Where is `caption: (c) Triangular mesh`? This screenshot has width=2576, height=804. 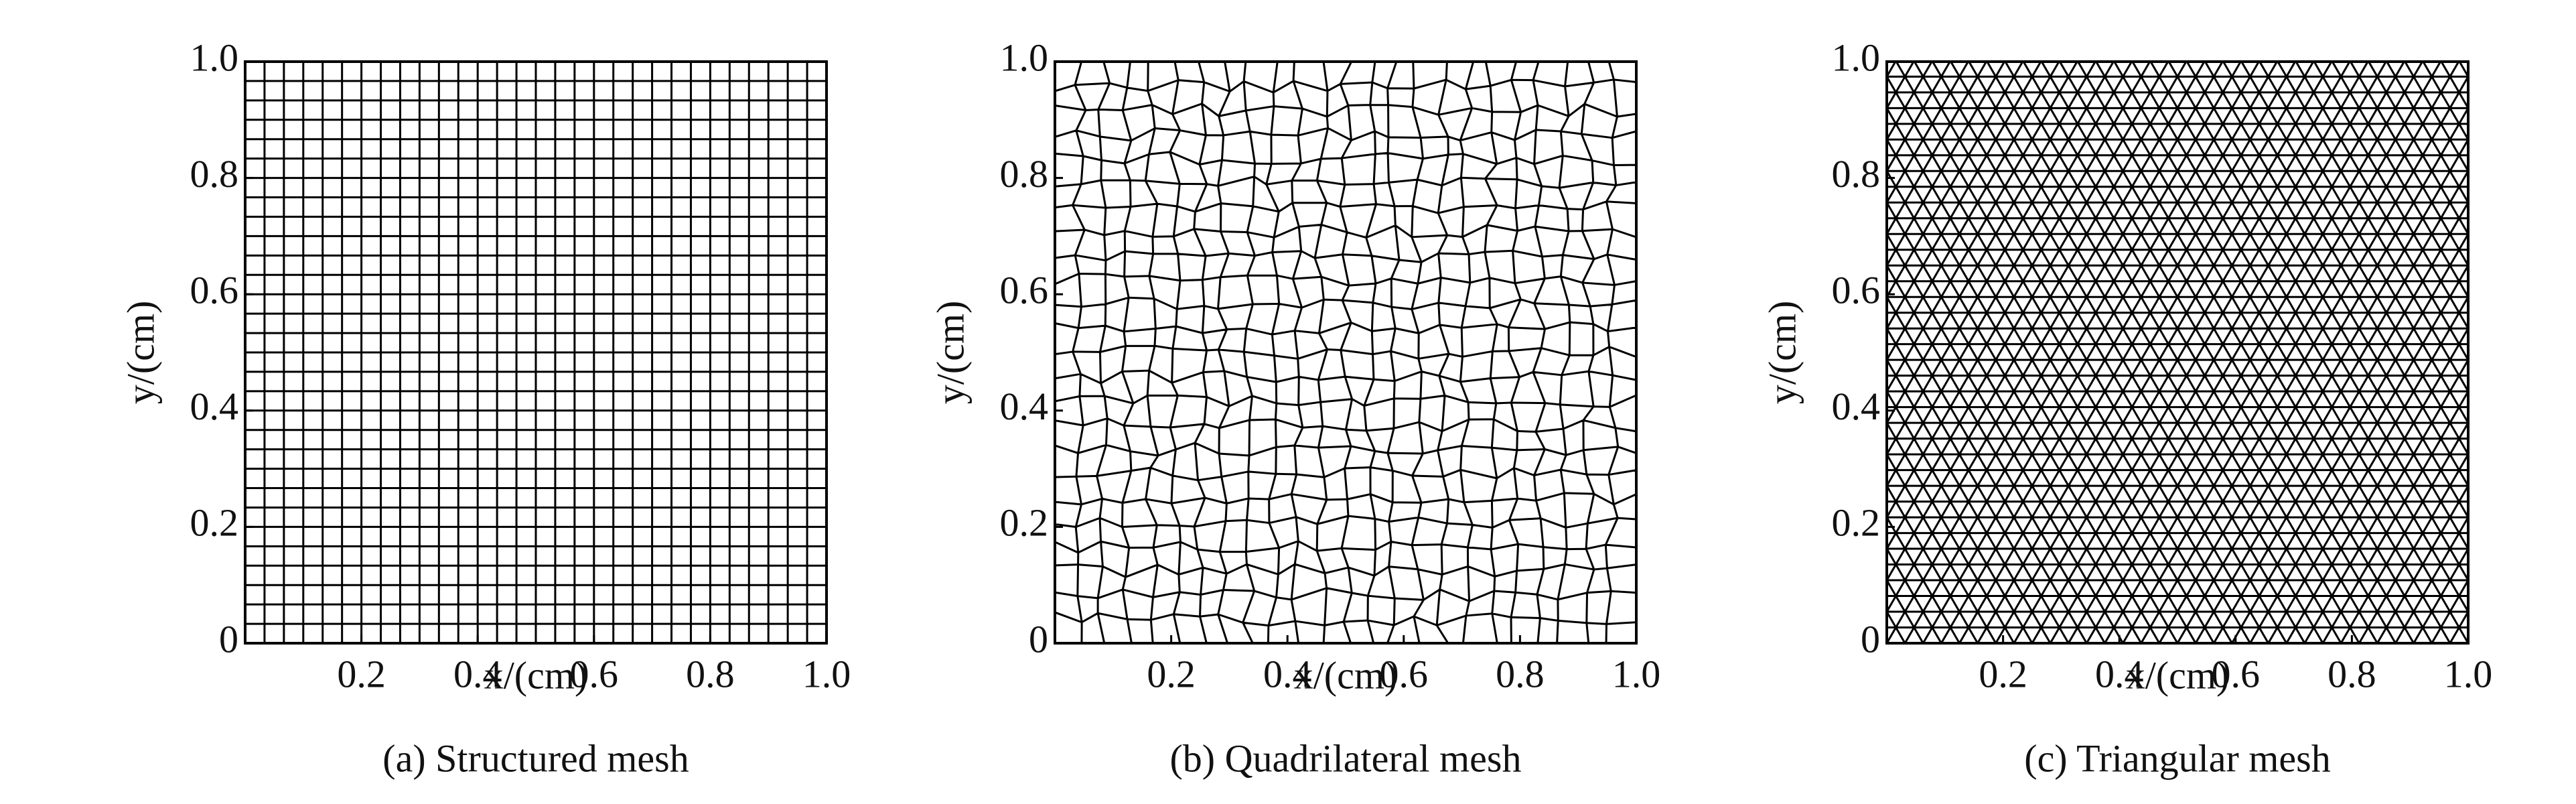
caption: (c) Triangular mesh is located at coordinates (2177, 758).